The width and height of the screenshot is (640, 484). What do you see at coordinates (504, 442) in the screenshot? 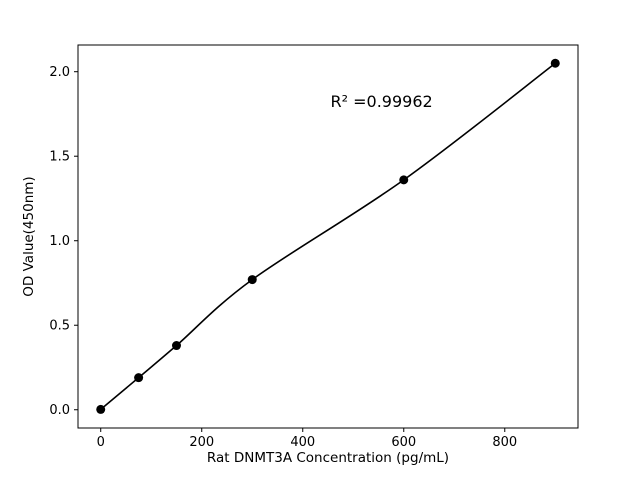
I see `x-tick-label: 800` at bounding box center [504, 442].